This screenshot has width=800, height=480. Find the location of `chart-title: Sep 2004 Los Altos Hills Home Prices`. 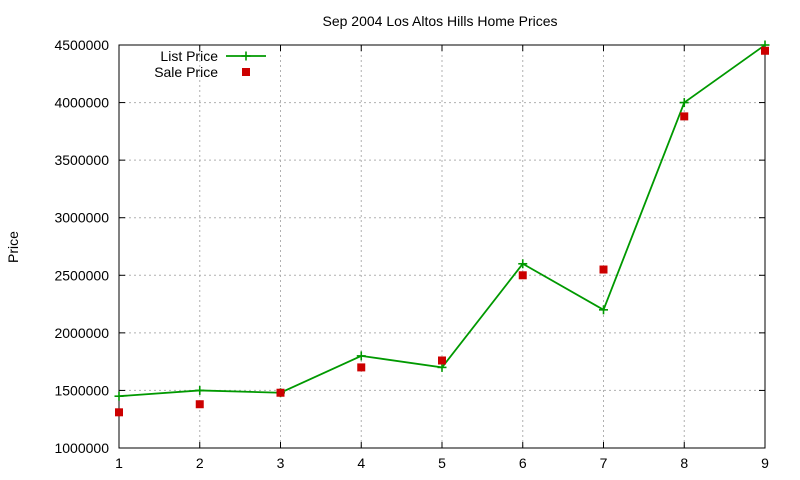

chart-title: Sep 2004 Los Altos Hills Home Prices is located at coordinates (440, 21).